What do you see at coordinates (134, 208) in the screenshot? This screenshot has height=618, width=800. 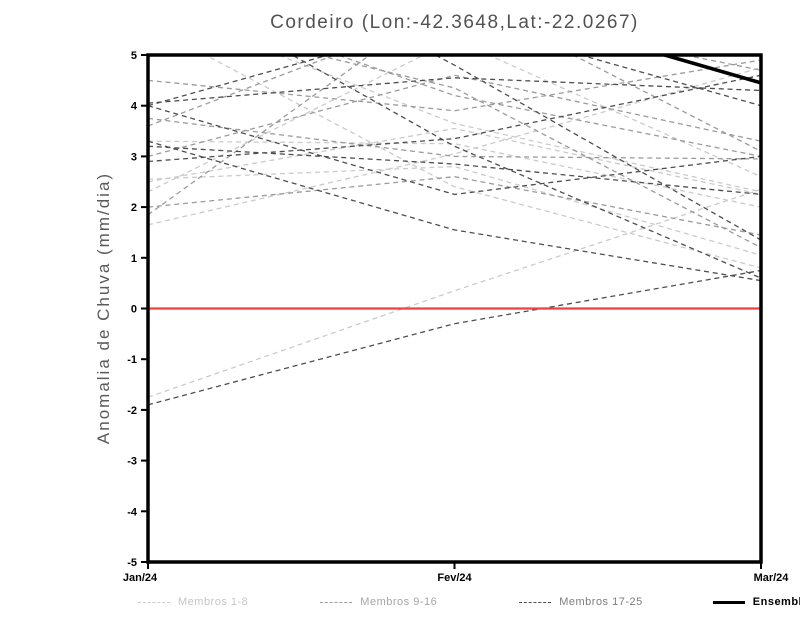 I see `y-tick-label: 2` at bounding box center [134, 208].